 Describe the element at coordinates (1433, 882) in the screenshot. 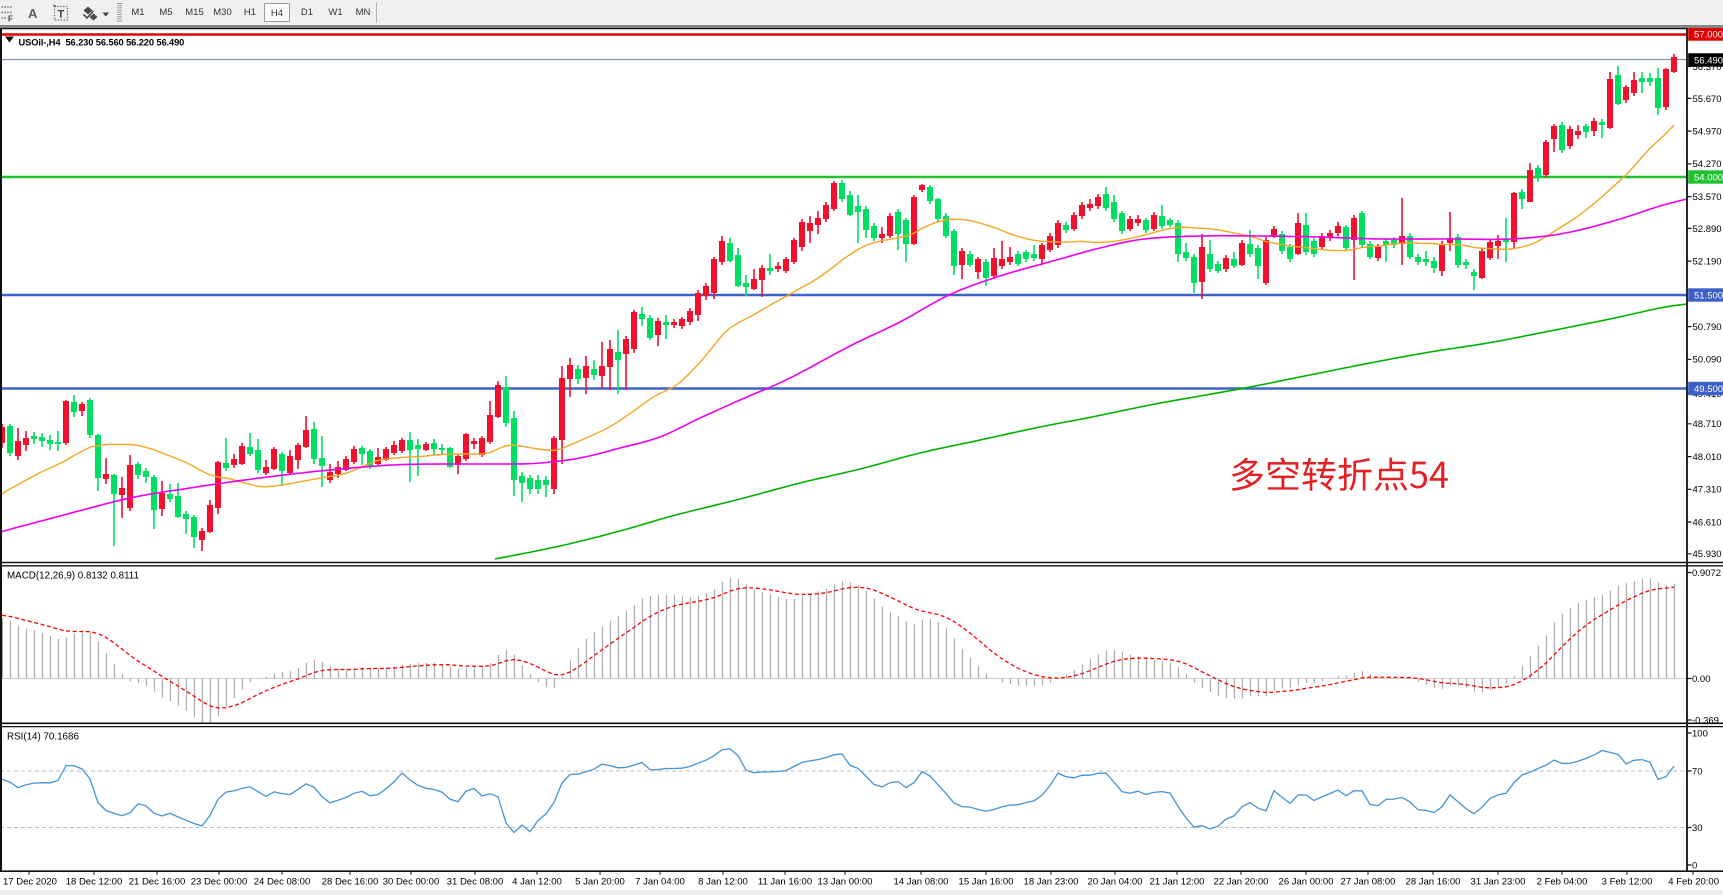

I see `svg-text: 28 Jan 16:00` at that location.